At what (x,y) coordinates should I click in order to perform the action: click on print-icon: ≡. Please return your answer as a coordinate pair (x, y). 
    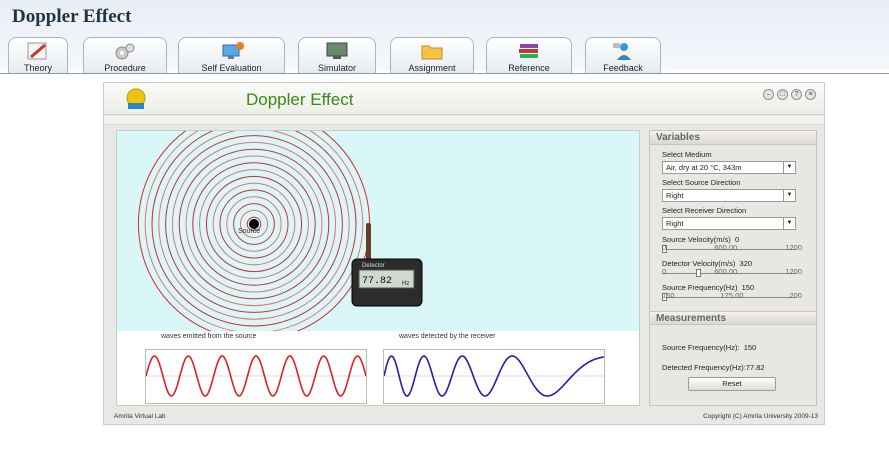
    Looking at the image, I should click on (810, 94).